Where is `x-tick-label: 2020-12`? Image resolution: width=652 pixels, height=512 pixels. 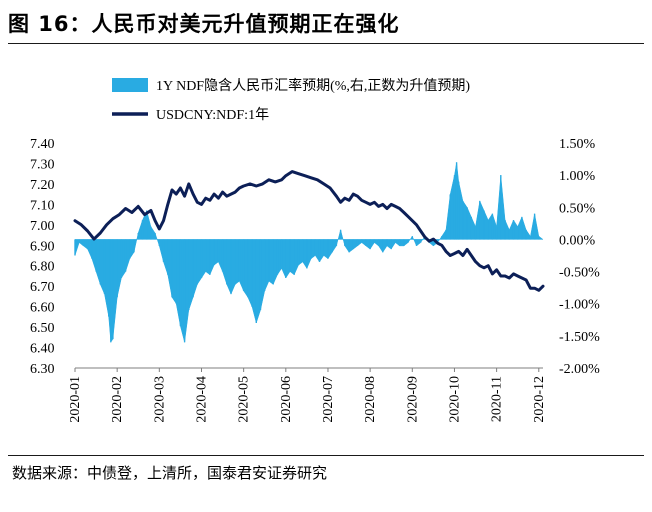 x-tick-label: 2020-12 is located at coordinates (539, 399).